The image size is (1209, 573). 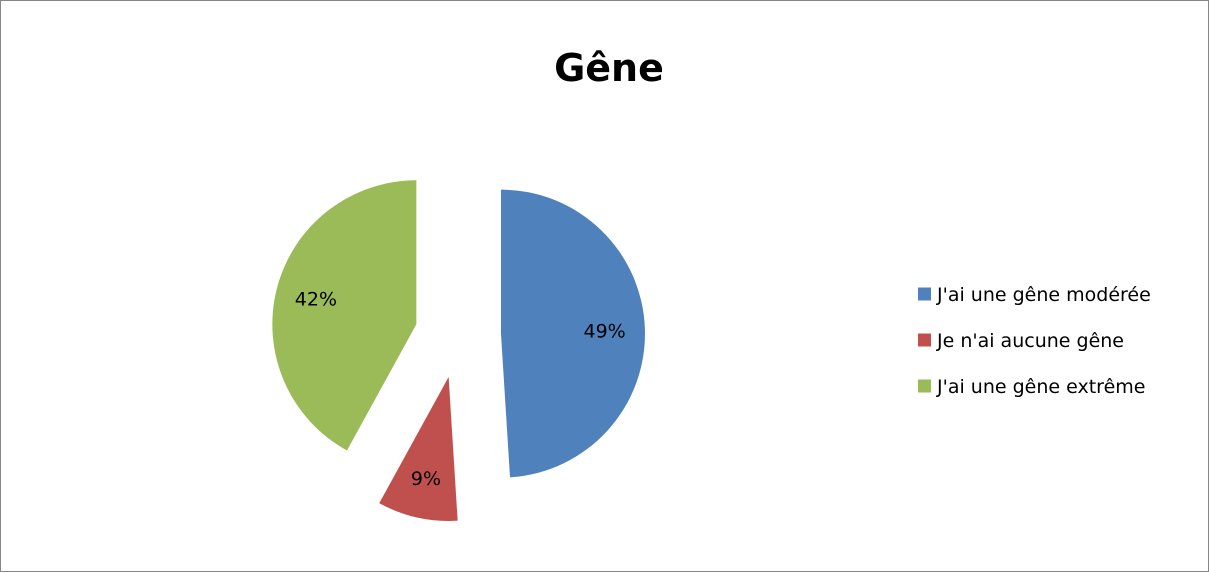 I want to click on legend-swatch-none, so click(x=924, y=340).